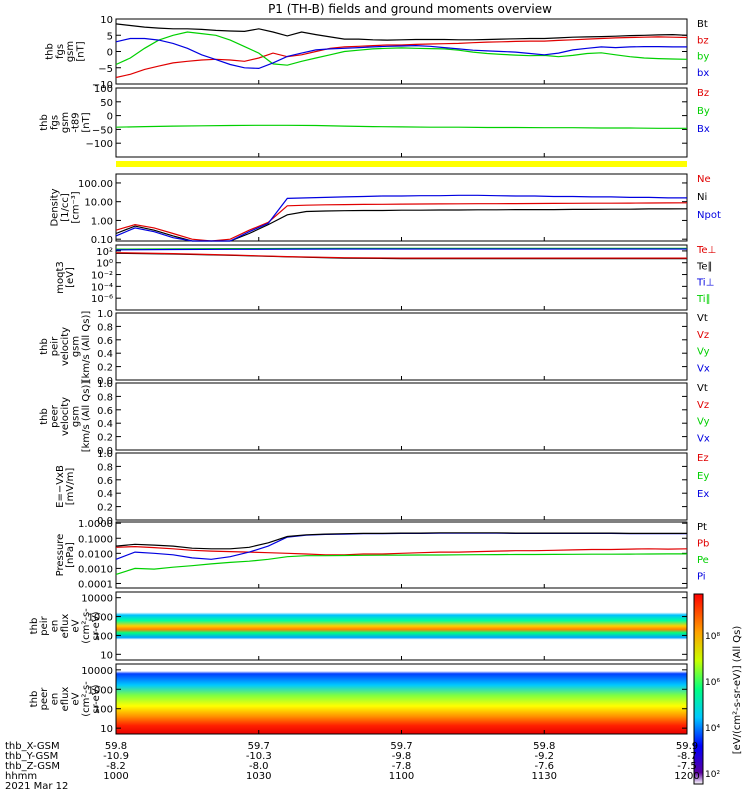  Describe the element at coordinates (702, 197) in the screenshot. I see `legend-Ni: Ni` at that location.